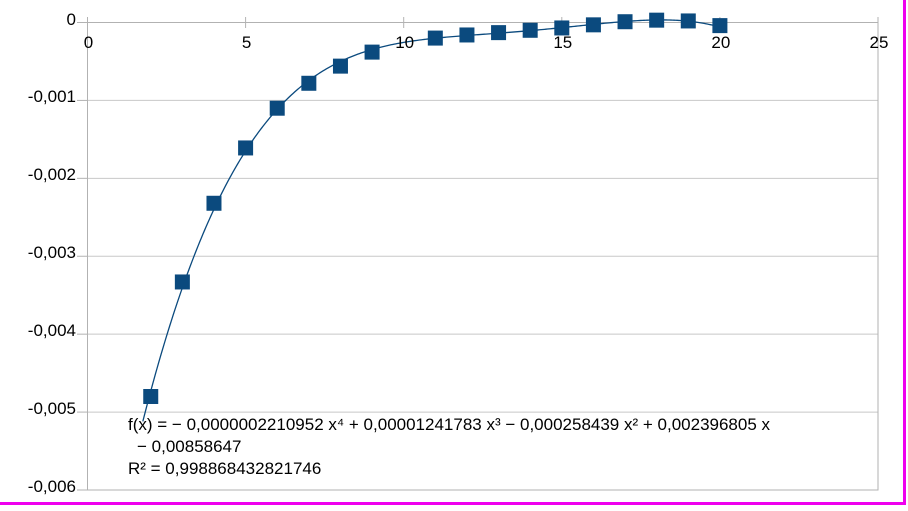 This screenshot has height=511, width=908. What do you see at coordinates (405, 42) in the screenshot?
I see `x-axis-tick-label: 10` at bounding box center [405, 42].